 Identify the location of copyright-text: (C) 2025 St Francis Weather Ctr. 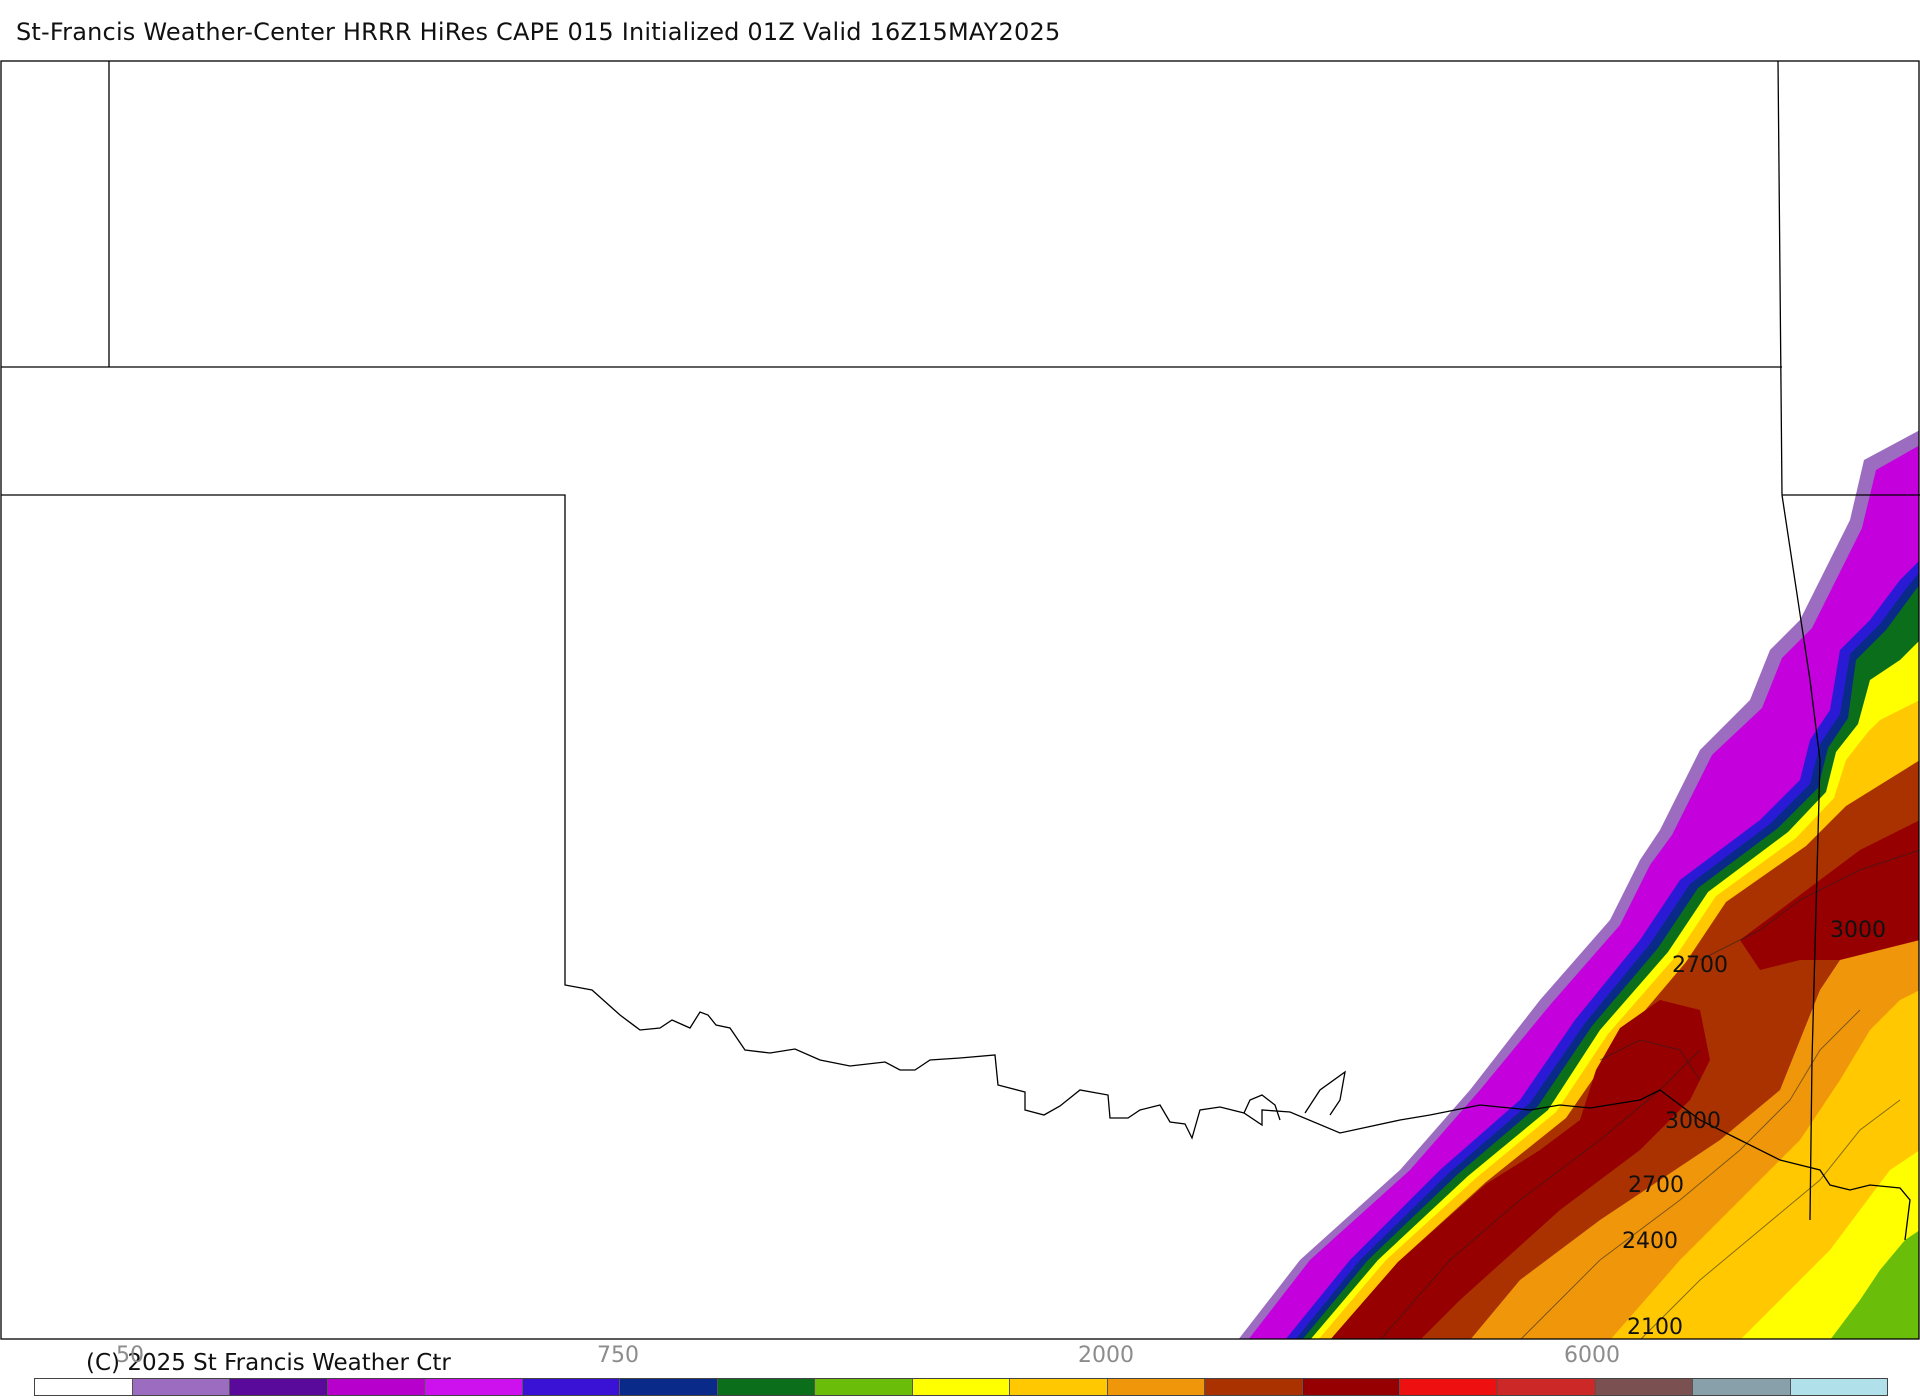
(268, 1363).